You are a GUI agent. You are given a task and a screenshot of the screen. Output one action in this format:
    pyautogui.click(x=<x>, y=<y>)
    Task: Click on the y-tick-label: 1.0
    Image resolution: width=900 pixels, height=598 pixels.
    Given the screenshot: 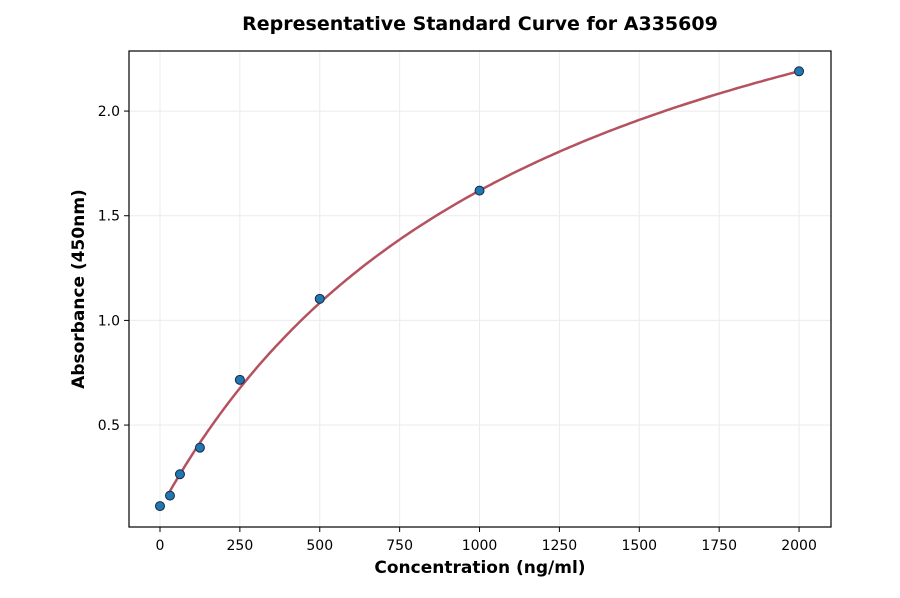 What is the action you would take?
    pyautogui.click(x=109, y=321)
    